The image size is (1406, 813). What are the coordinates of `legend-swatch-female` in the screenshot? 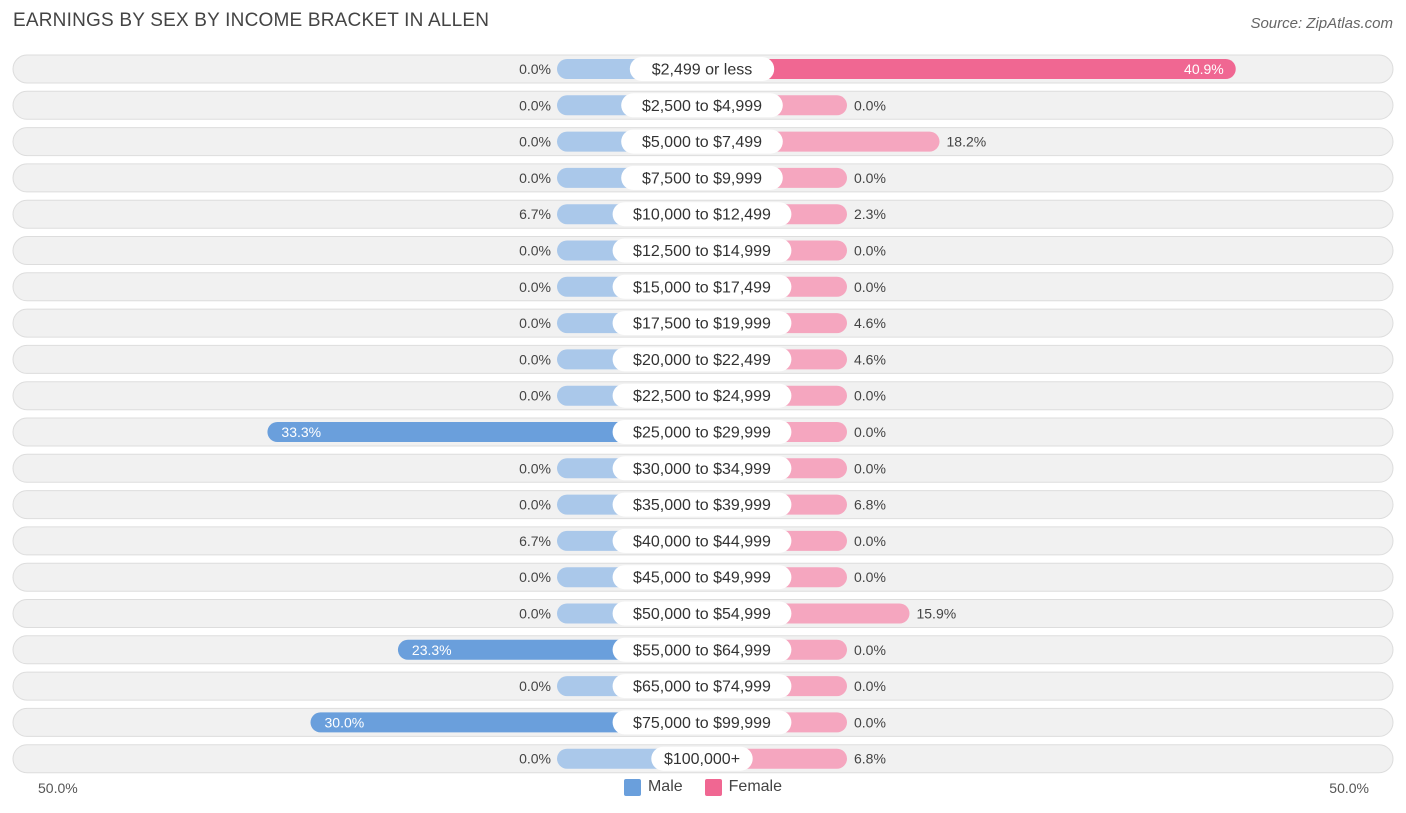 It's located at (713, 787).